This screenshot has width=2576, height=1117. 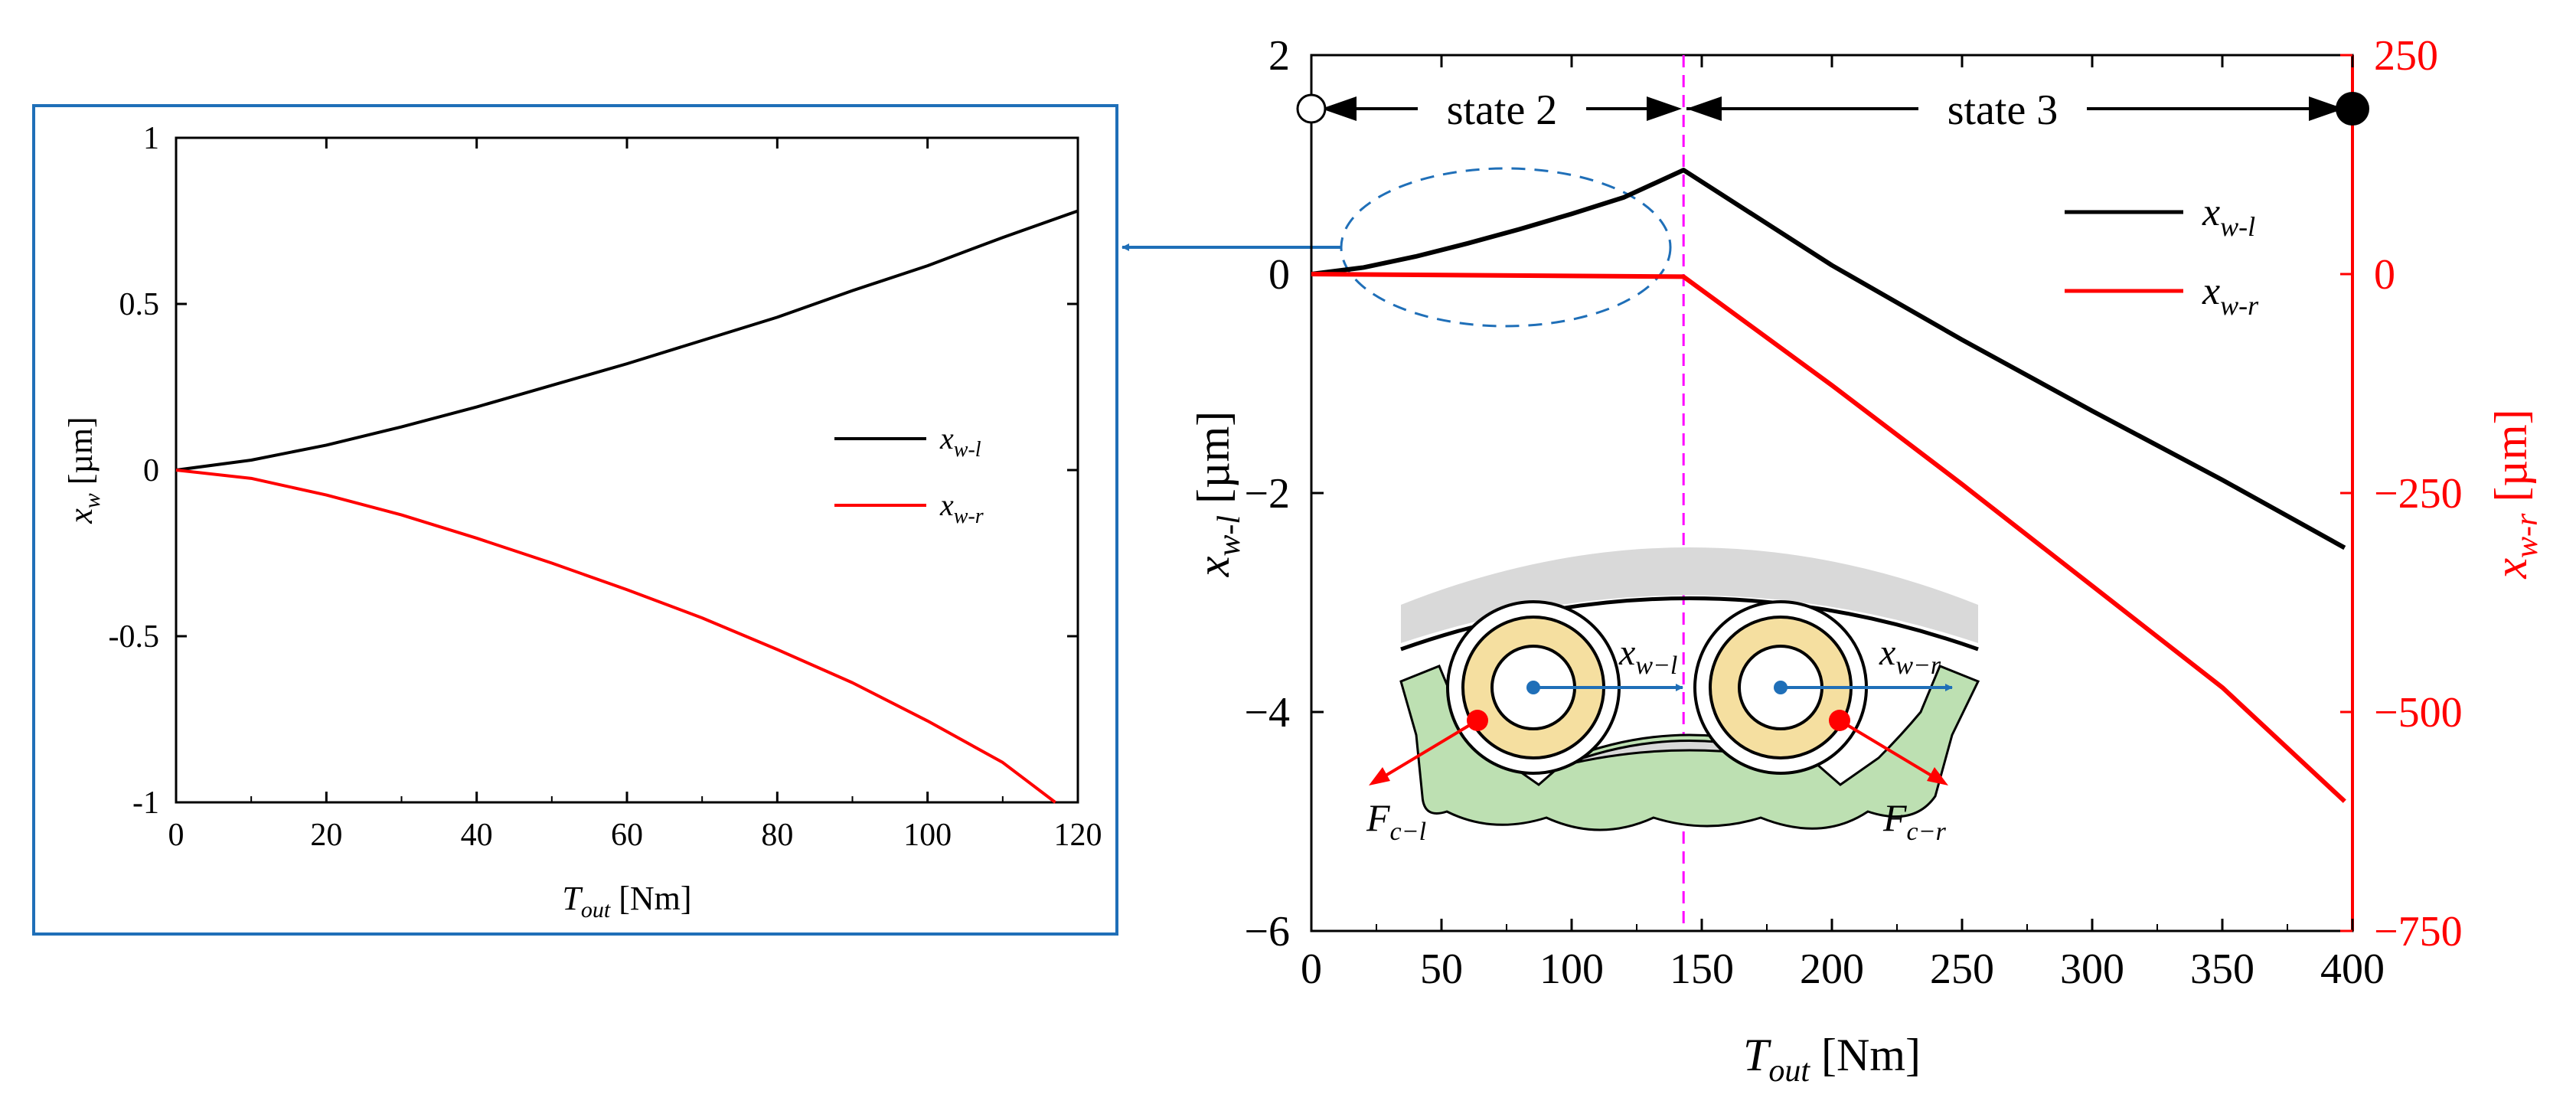 I want to click on state-3-label: state 3, so click(x=2003, y=111).